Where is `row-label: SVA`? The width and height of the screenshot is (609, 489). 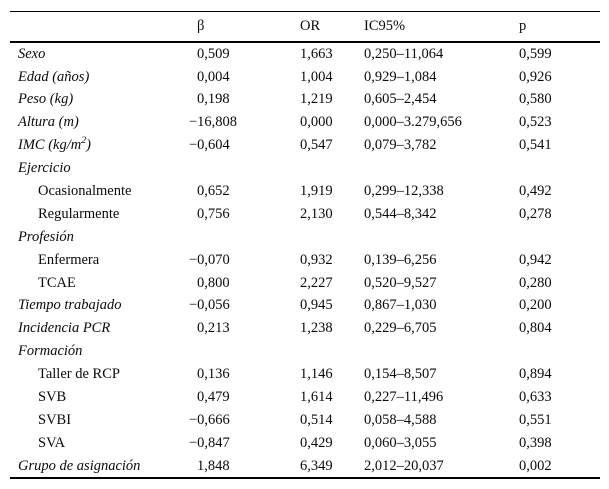 row-label: SVA is located at coordinates (52, 442).